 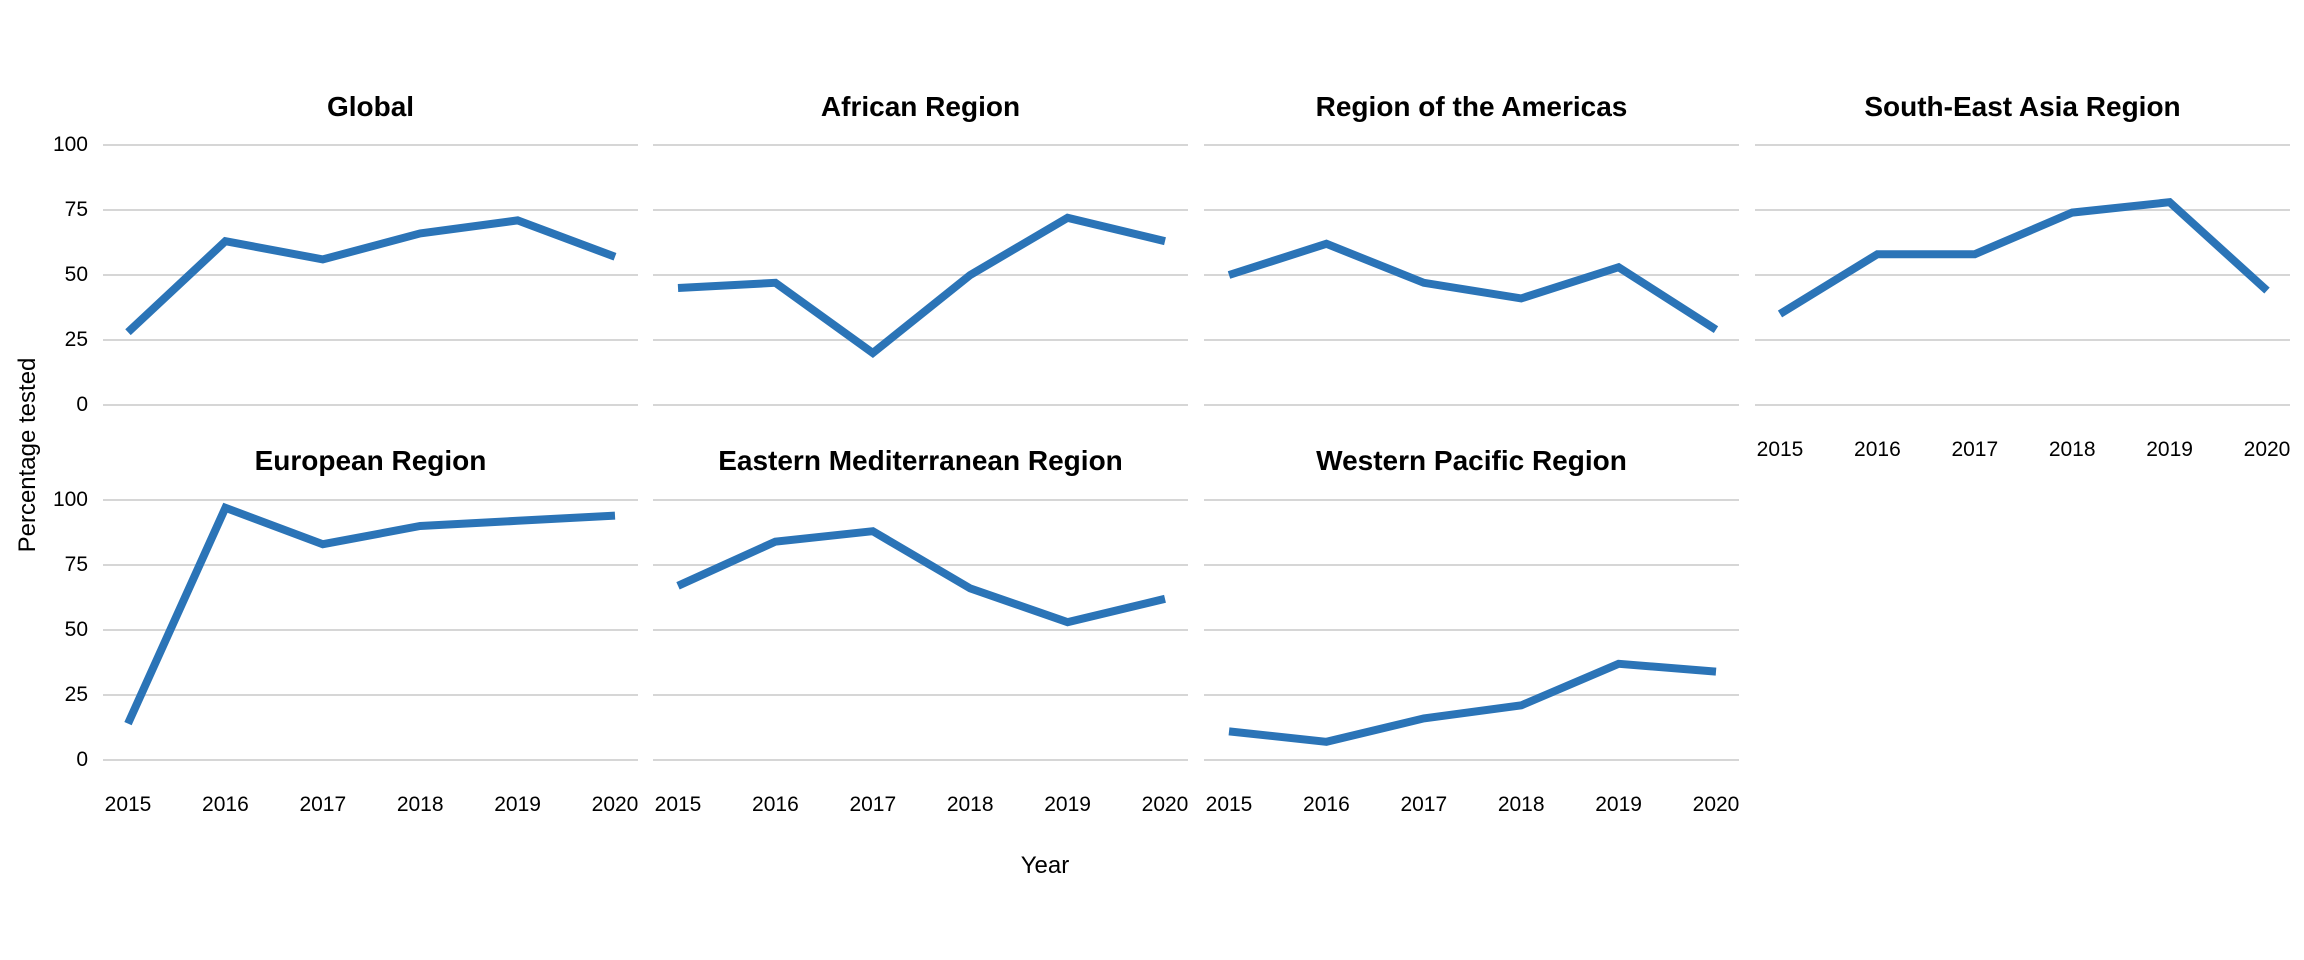 I want to click on facet-title: South-East Asia Region, so click(x=2022, y=106).